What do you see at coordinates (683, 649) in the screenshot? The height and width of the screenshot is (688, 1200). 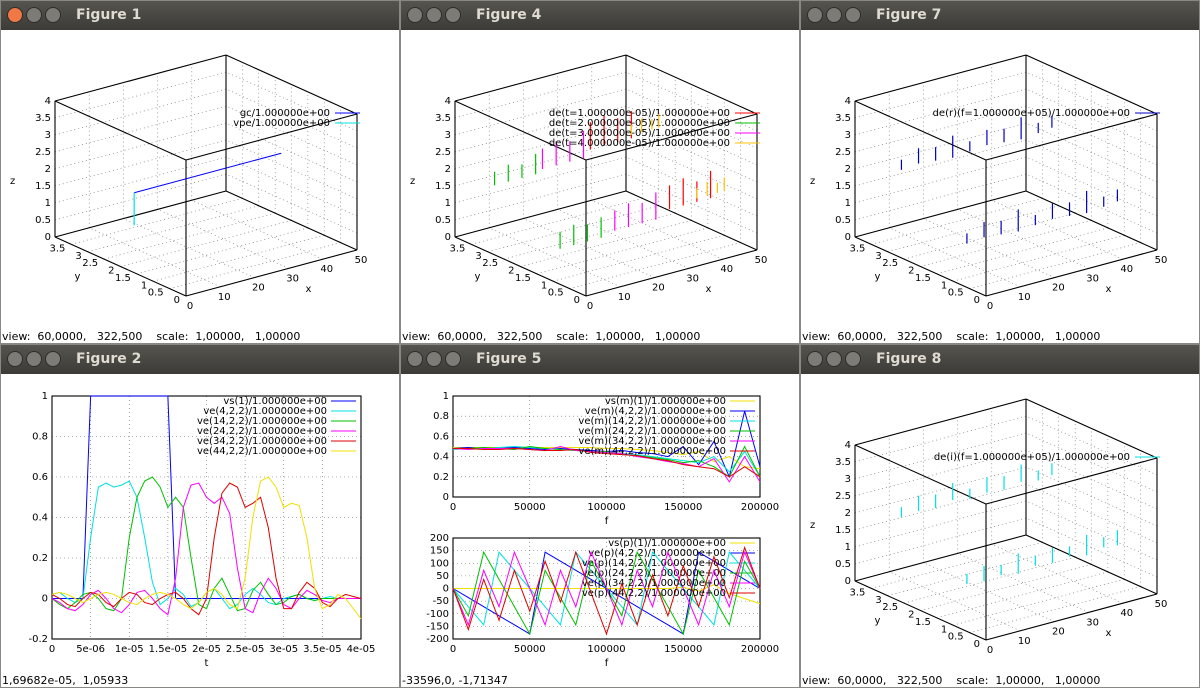 I see `x-tick-label: 150000` at bounding box center [683, 649].